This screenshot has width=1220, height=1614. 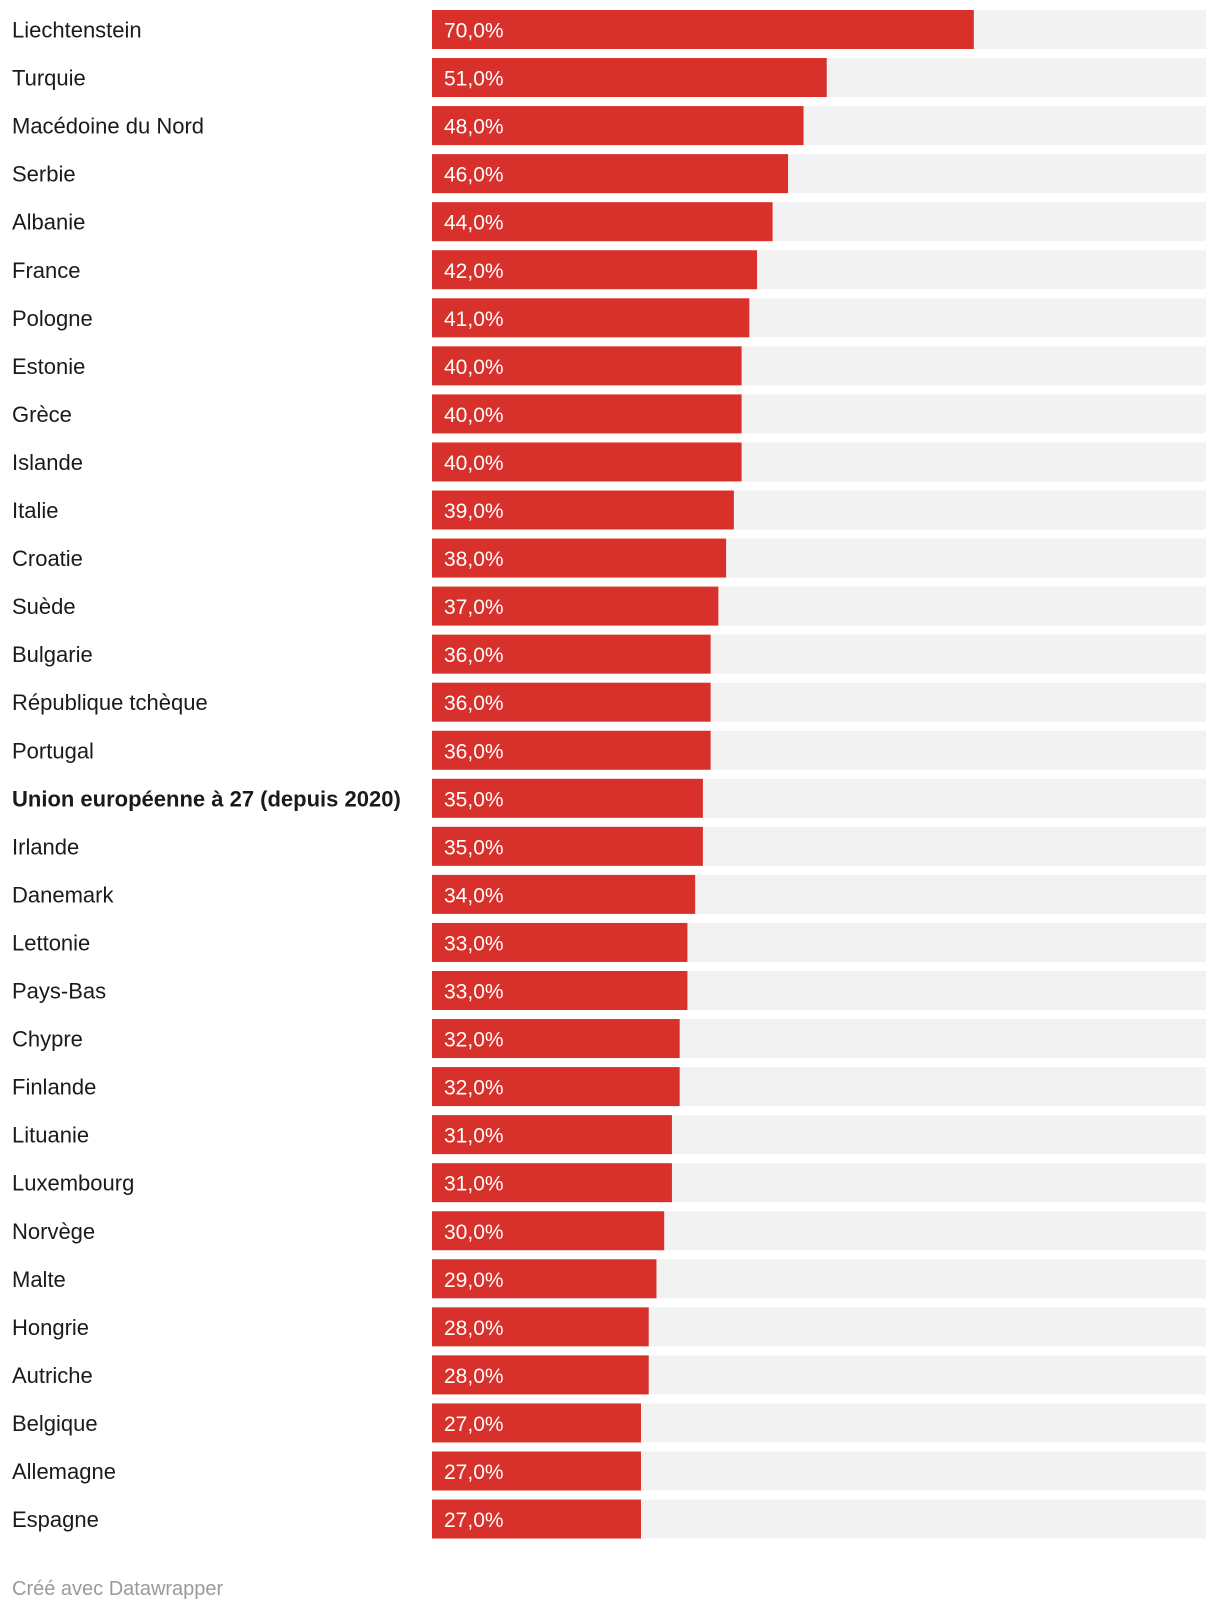 I want to click on bar-row: Autriche 28,0%, so click(x=609, y=1375).